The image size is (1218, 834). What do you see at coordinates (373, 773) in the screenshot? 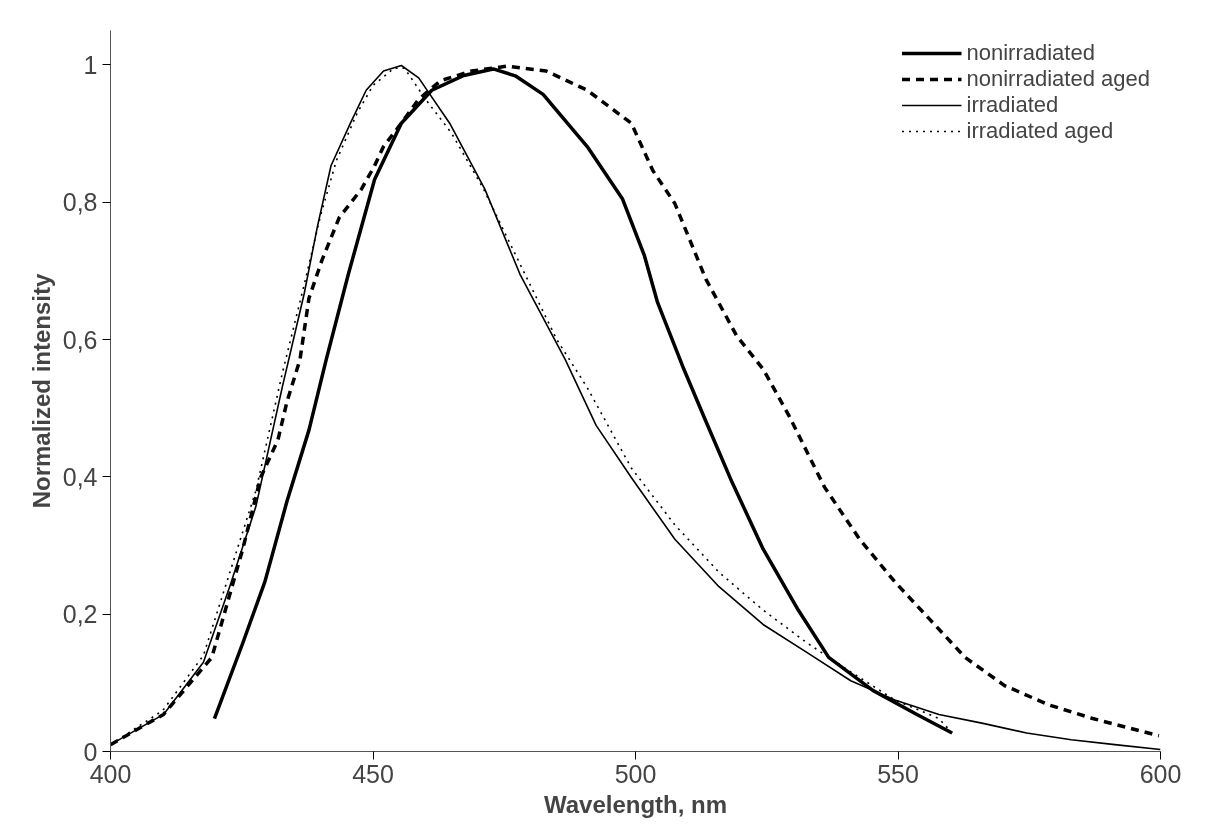
I see `x-tick-label: 450` at bounding box center [373, 773].